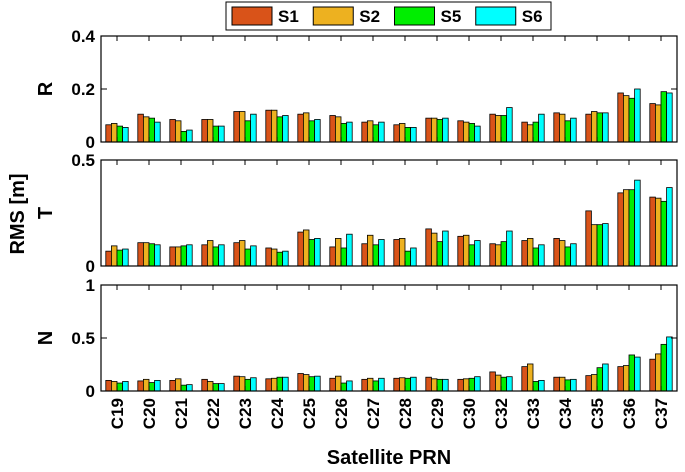 This screenshot has width=685, height=472. I want to click on bar-T-S5-C33, so click(535, 257).